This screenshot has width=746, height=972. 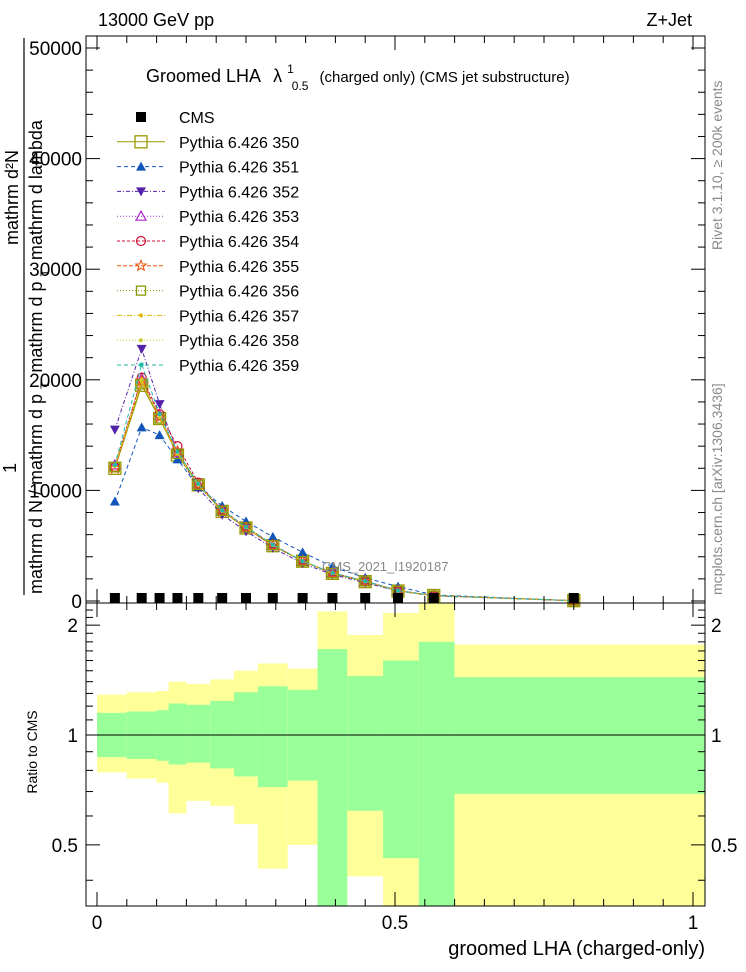 What do you see at coordinates (693, 923) in the screenshot?
I see `x-tick-label: 1` at bounding box center [693, 923].